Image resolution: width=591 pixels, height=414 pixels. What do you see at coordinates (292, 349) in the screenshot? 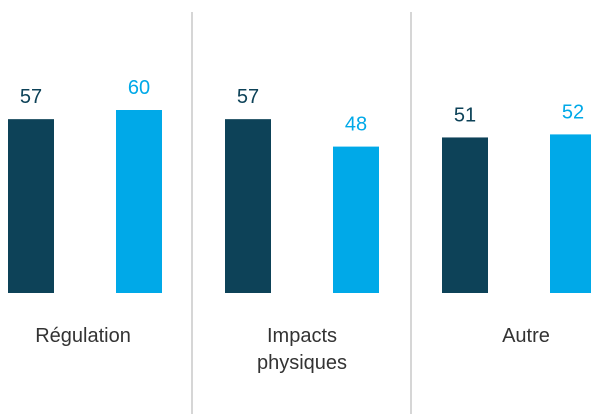
I see `category-labels: Régulation Impacts physiques Autre` at bounding box center [292, 349].